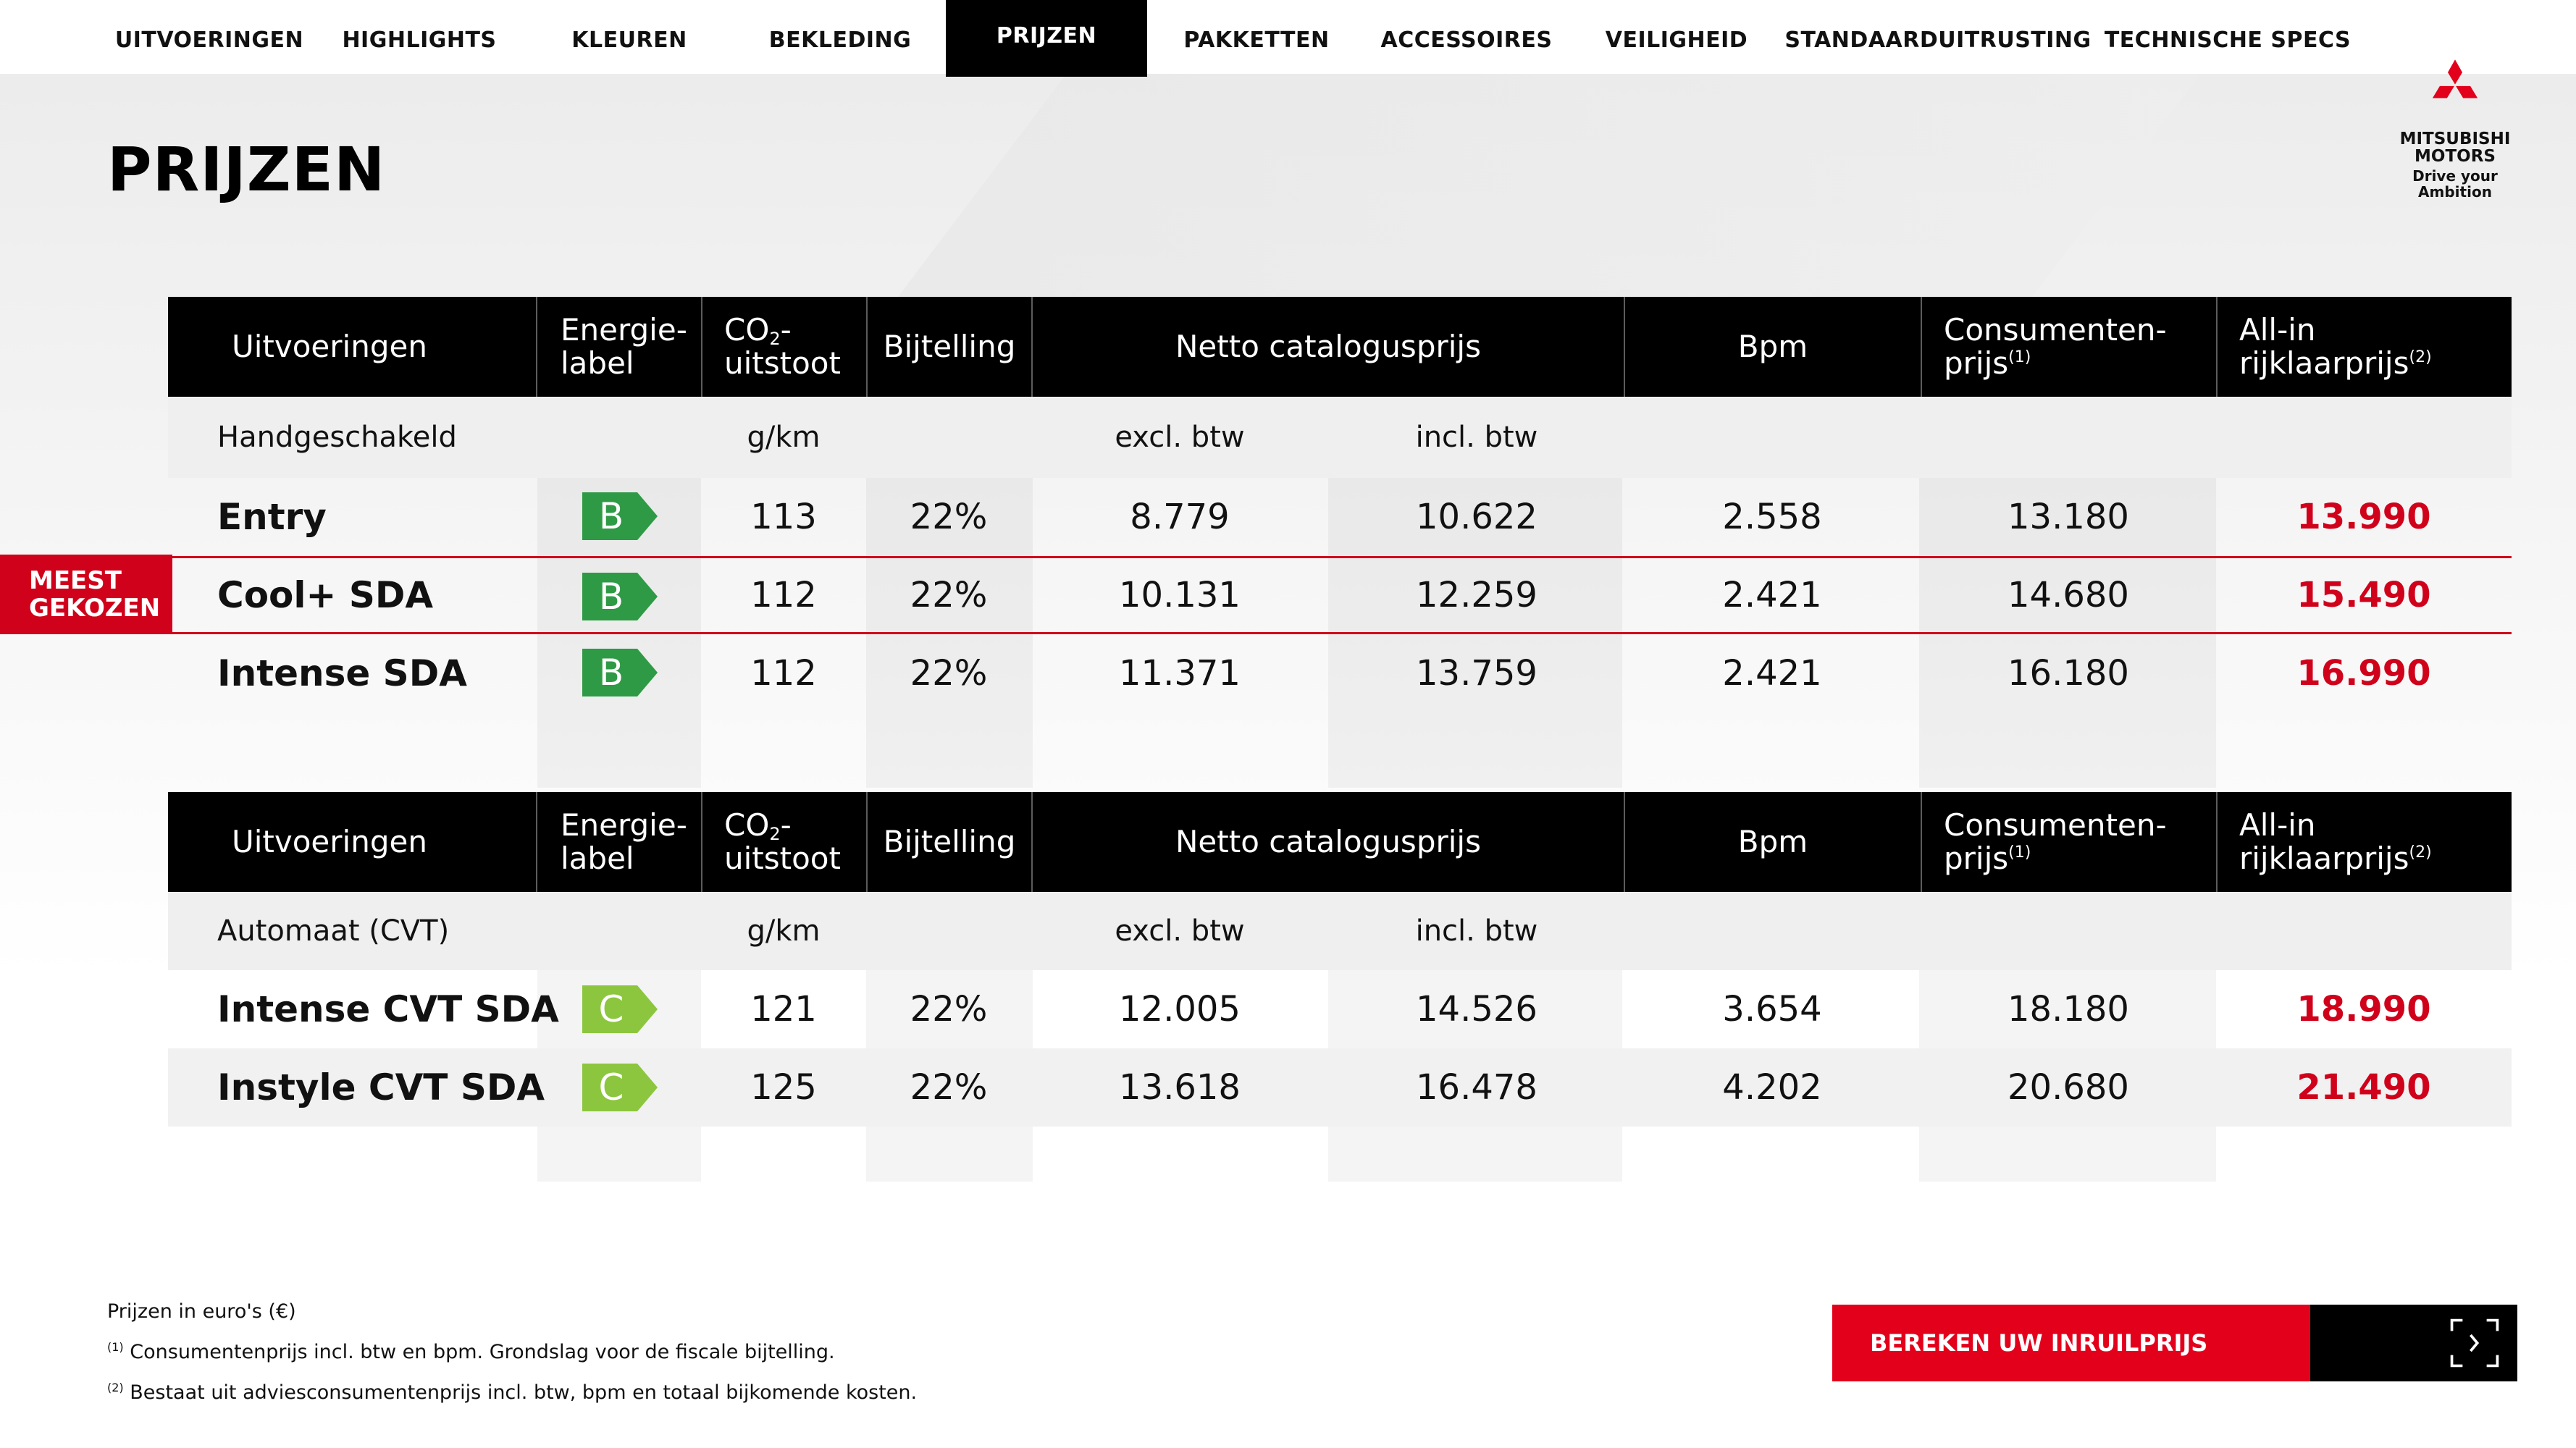 The width and height of the screenshot is (2576, 1448). What do you see at coordinates (2474, 1343) in the screenshot?
I see `expand-icon` at bounding box center [2474, 1343].